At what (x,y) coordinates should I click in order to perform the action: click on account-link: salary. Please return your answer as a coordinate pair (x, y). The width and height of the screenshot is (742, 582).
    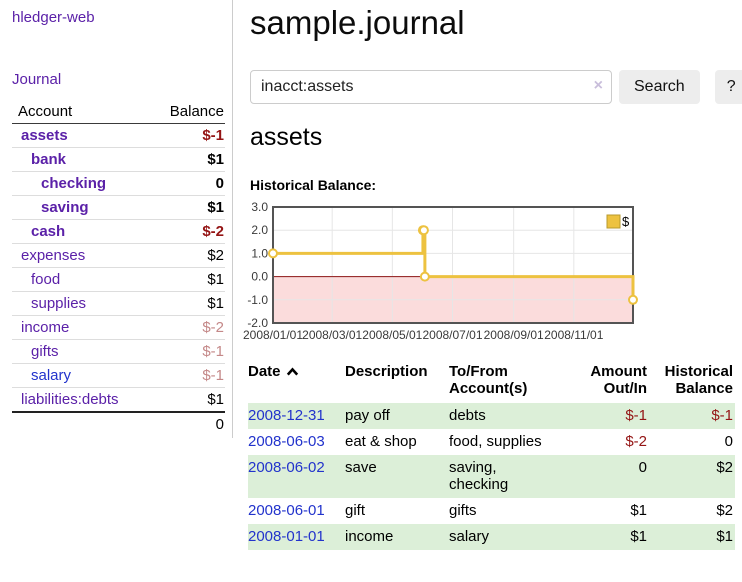
    Looking at the image, I should click on (51, 375).